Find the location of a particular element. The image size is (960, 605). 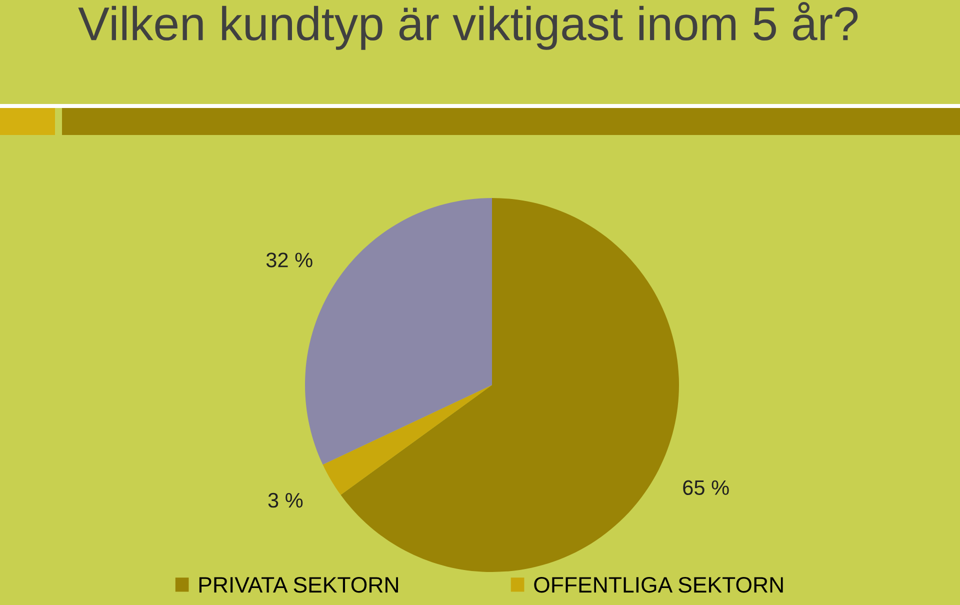

data-label: 65 % is located at coordinates (706, 488).